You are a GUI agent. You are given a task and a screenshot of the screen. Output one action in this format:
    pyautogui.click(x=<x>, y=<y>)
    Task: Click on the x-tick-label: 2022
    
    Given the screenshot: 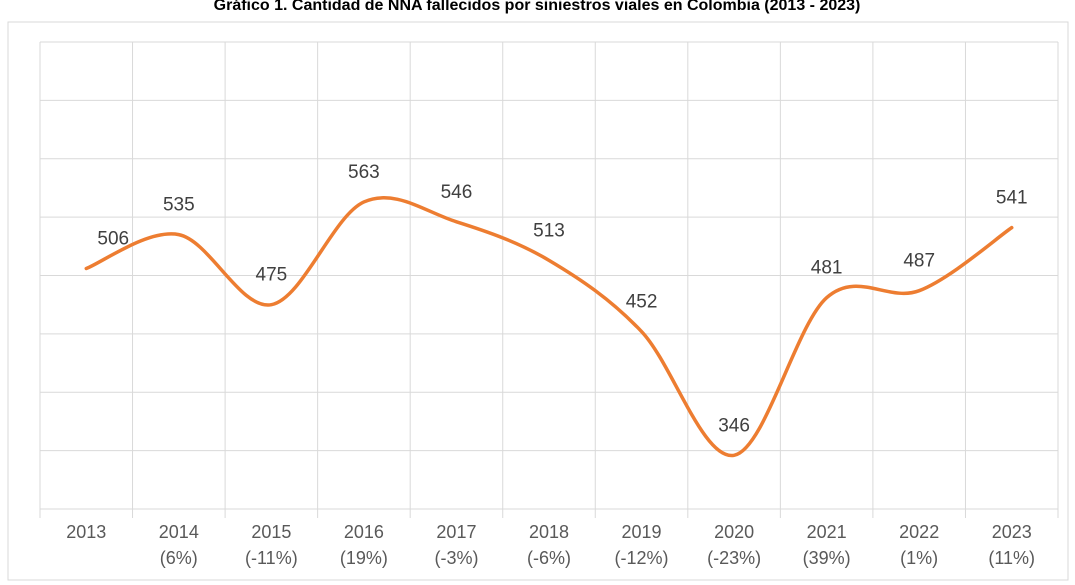 What is the action you would take?
    pyautogui.click(x=919, y=532)
    